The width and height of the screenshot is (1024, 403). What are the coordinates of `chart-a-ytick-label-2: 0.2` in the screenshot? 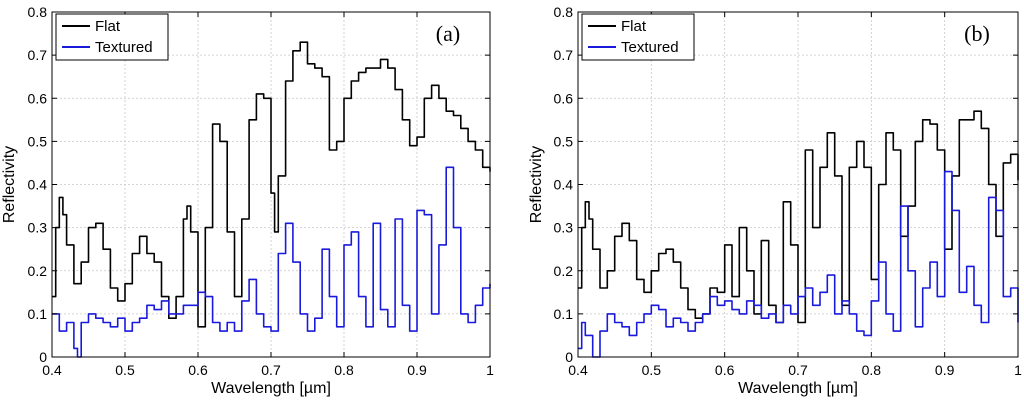 It's located at (38, 271).